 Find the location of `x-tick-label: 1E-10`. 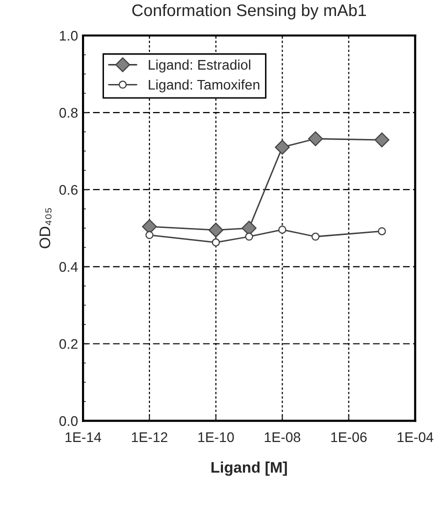

x-tick-label: 1E-10 is located at coordinates (216, 437).